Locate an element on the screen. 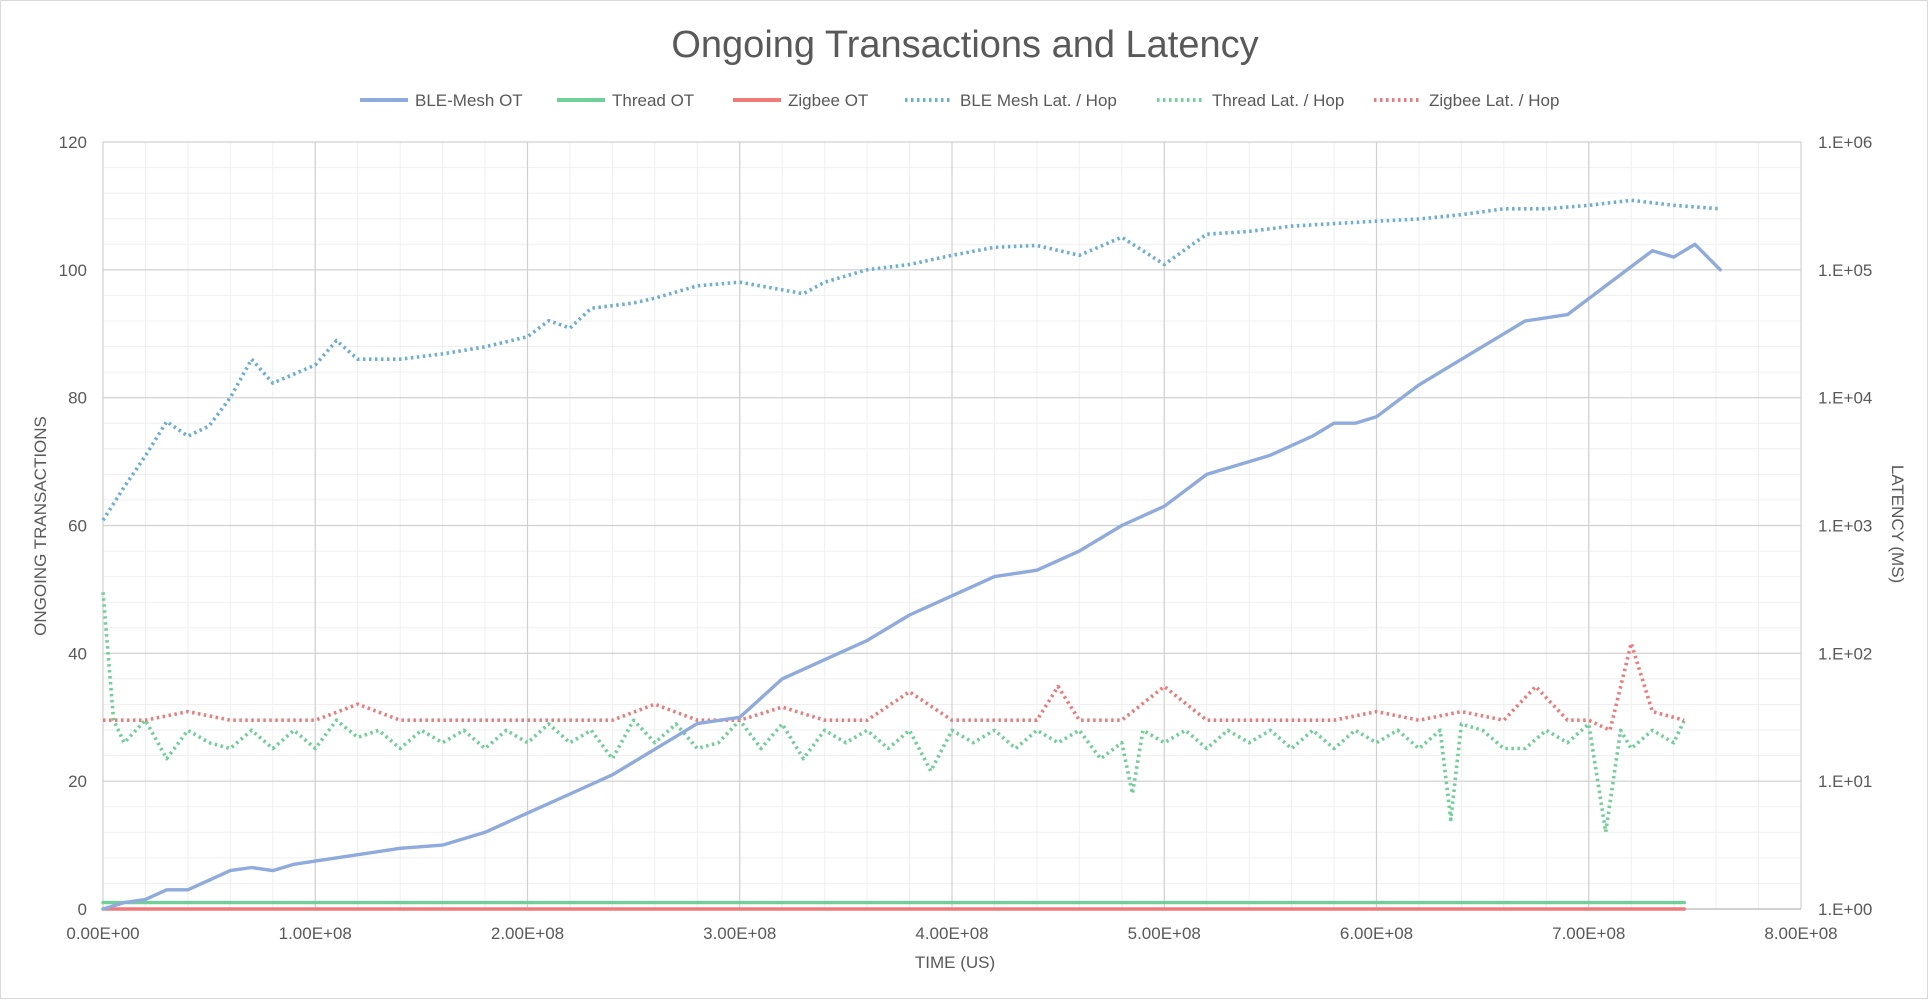 This screenshot has width=1928, height=1000. y-tick-label: 80 is located at coordinates (77, 398).